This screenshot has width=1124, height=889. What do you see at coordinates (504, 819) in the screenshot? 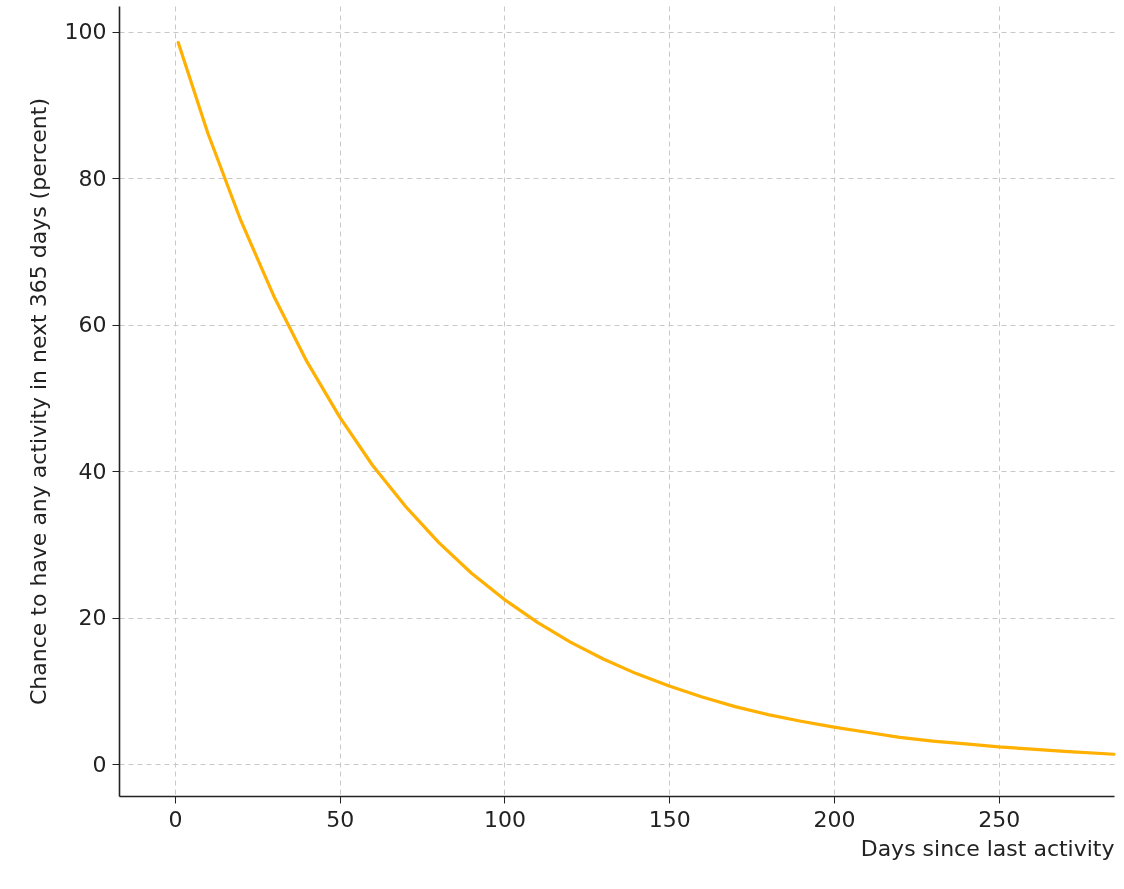
I see `x-tick-label: 100` at bounding box center [504, 819].